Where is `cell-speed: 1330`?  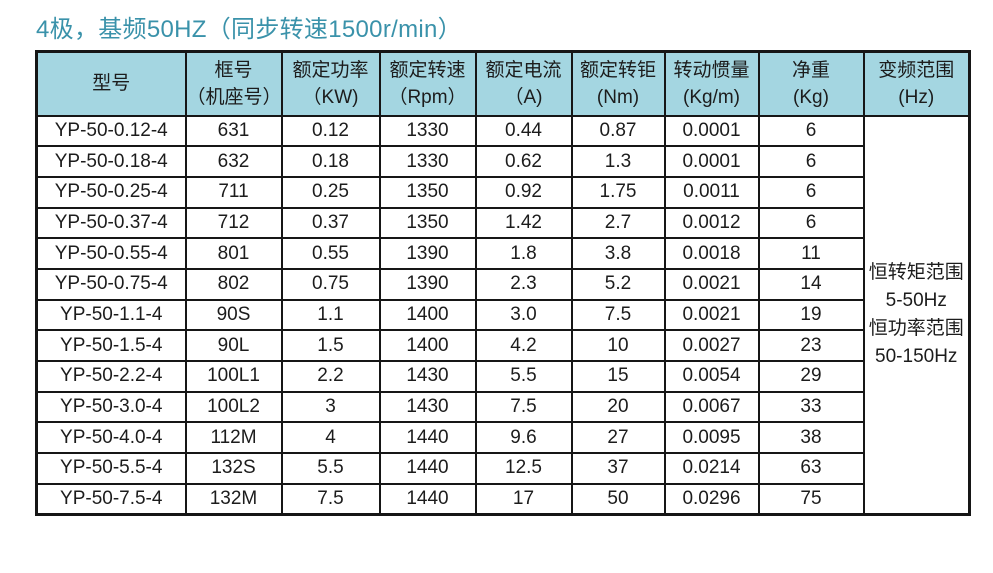
cell-speed: 1330 is located at coordinates (427, 131).